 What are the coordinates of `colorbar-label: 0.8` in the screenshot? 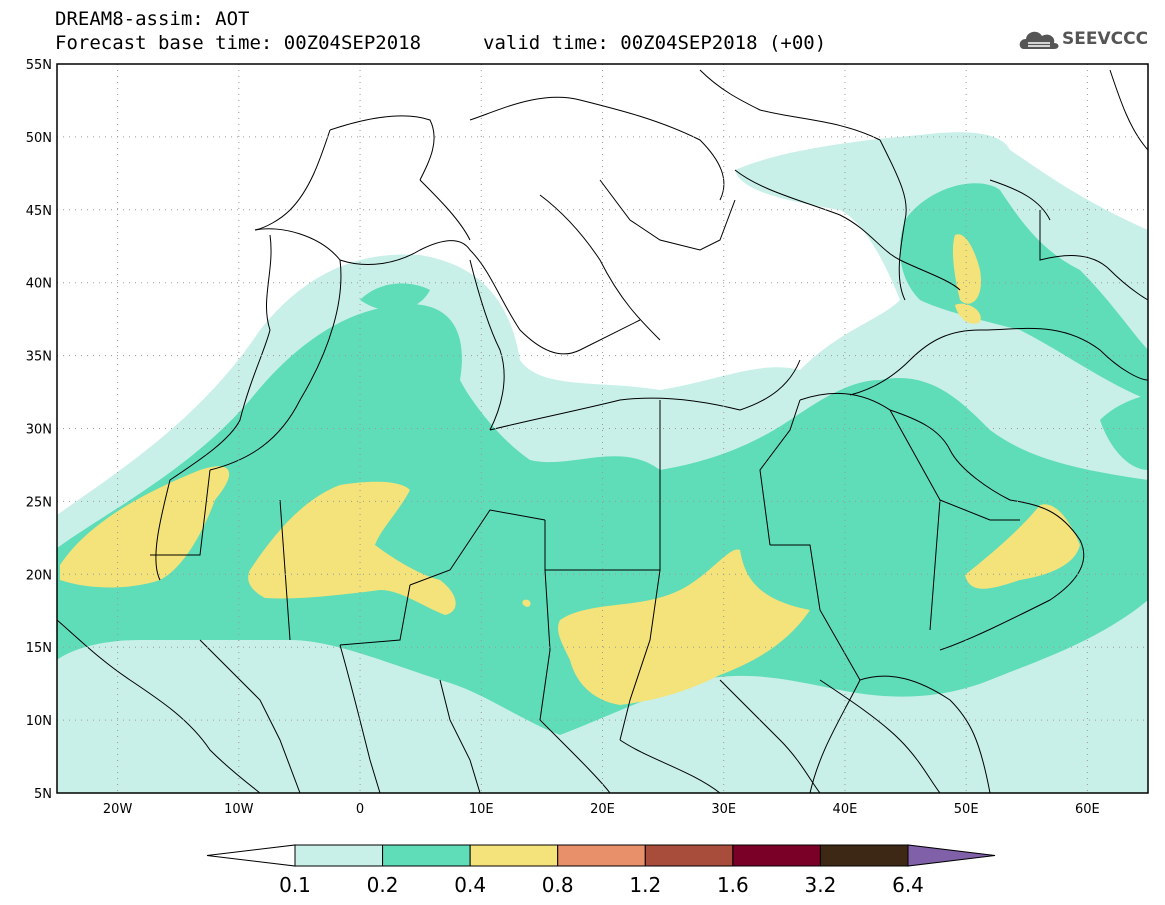 It's located at (558, 885).